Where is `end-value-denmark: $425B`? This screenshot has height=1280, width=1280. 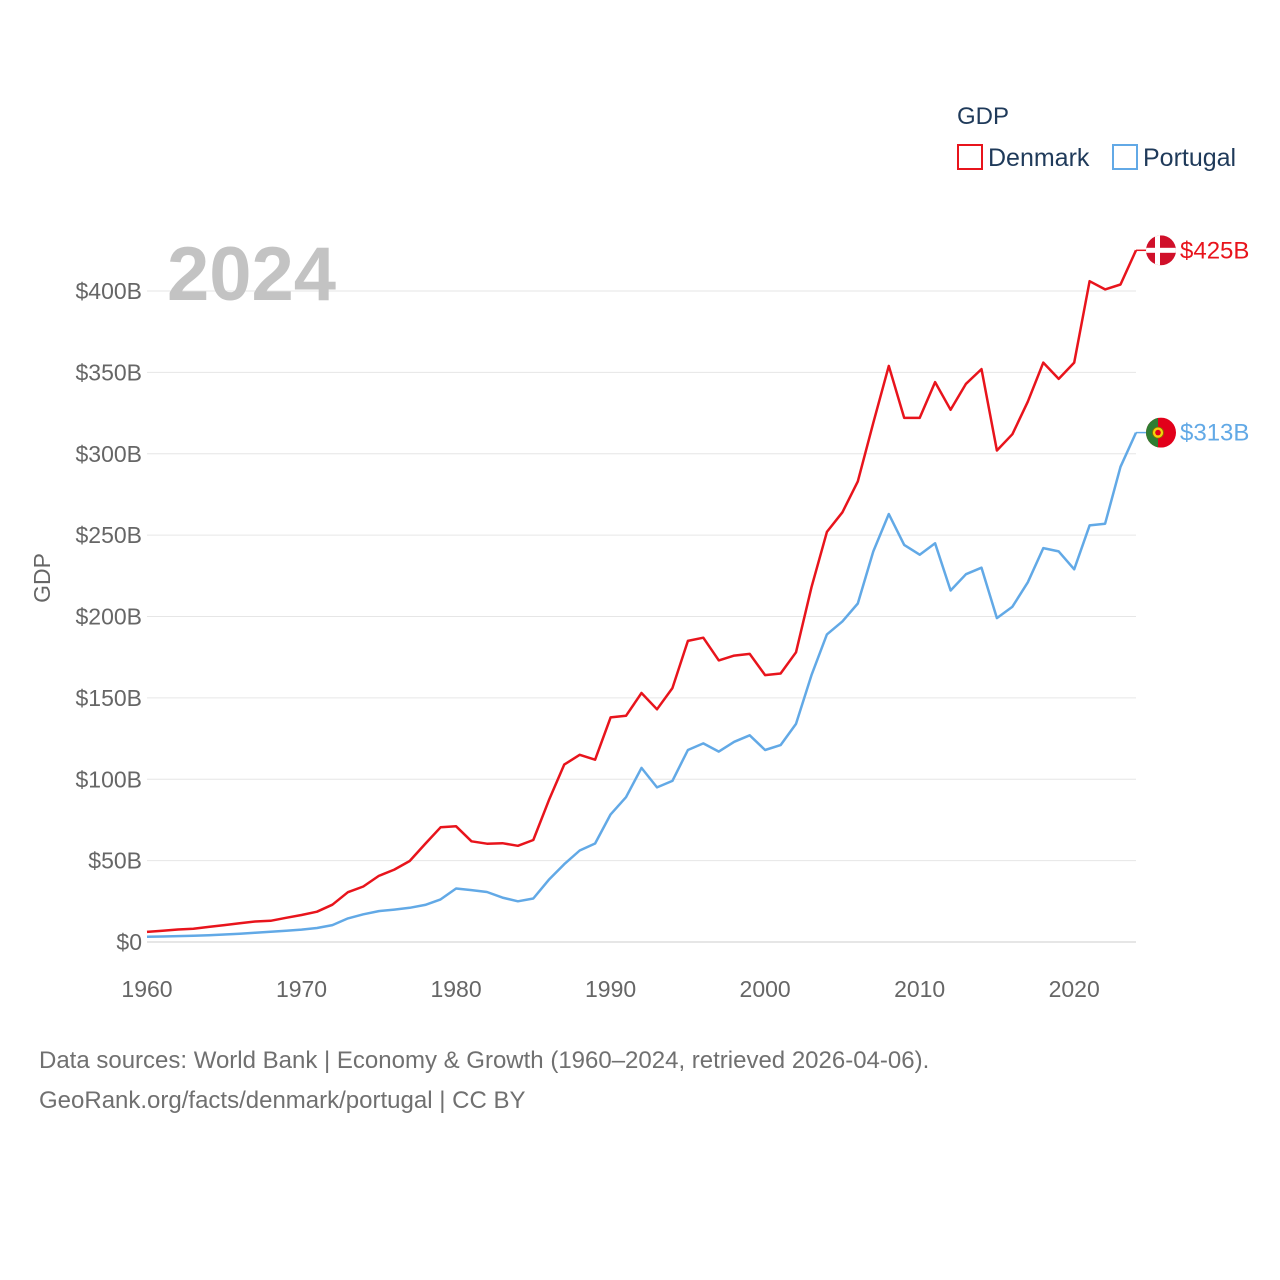
end-value-denmark: $425B is located at coordinates (1214, 250).